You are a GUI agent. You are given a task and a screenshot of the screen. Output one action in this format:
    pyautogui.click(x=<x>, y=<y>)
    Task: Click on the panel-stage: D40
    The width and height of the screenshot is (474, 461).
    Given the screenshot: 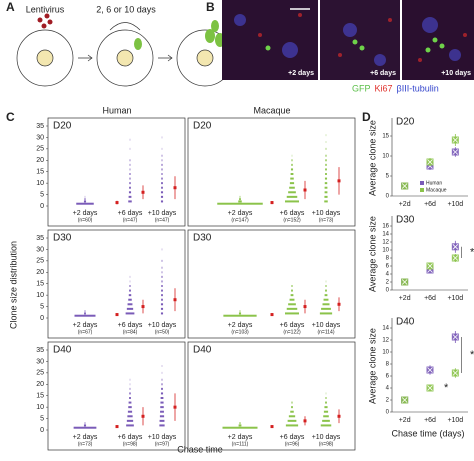 What is the action you would take?
    pyautogui.click(x=62, y=350)
    